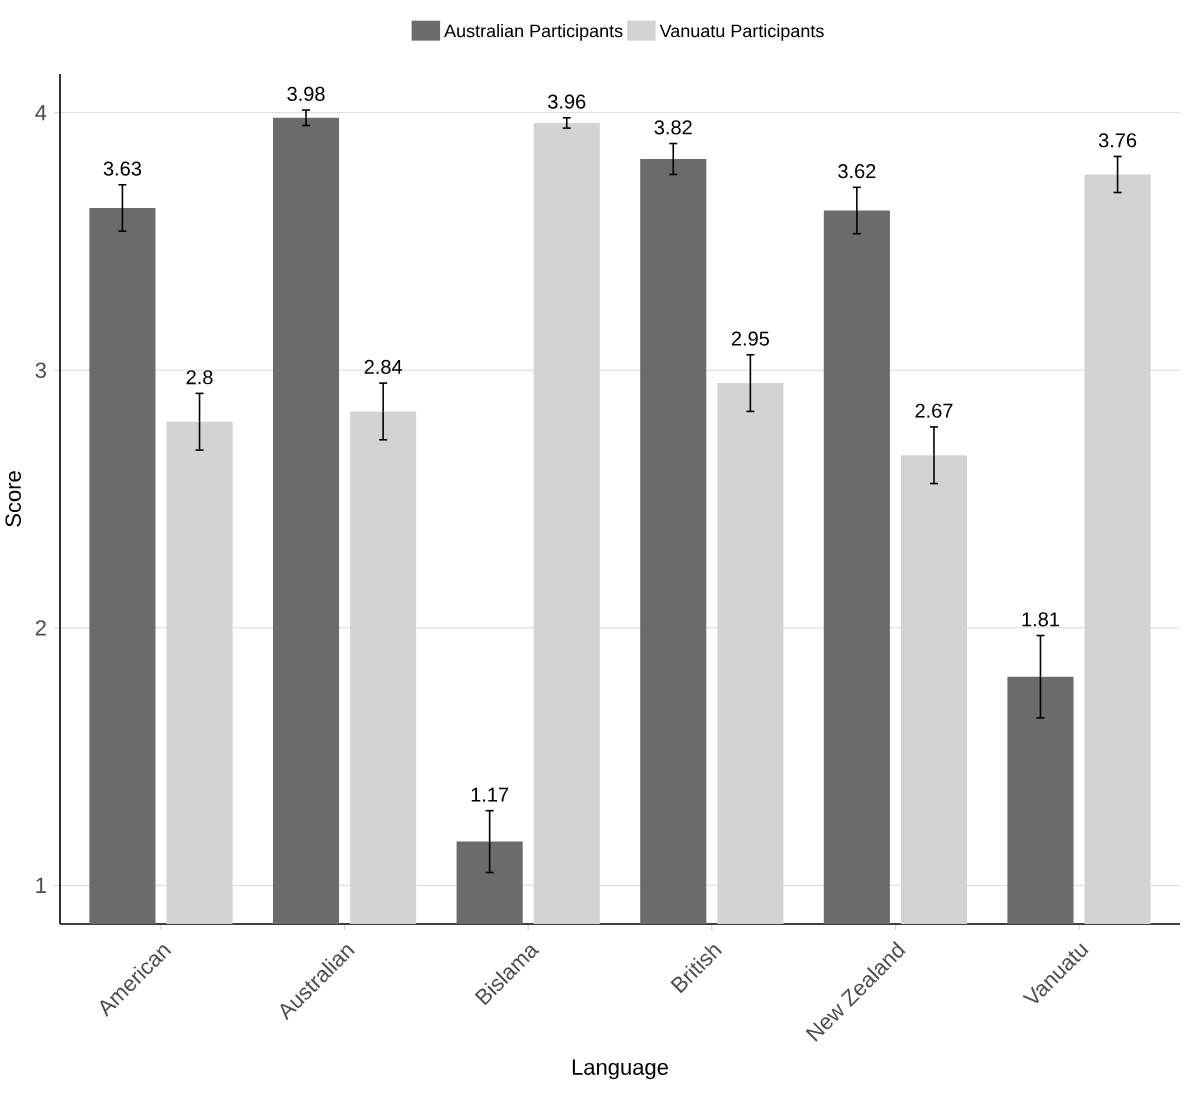  I want to click on data-label: 3.96, so click(567, 101).